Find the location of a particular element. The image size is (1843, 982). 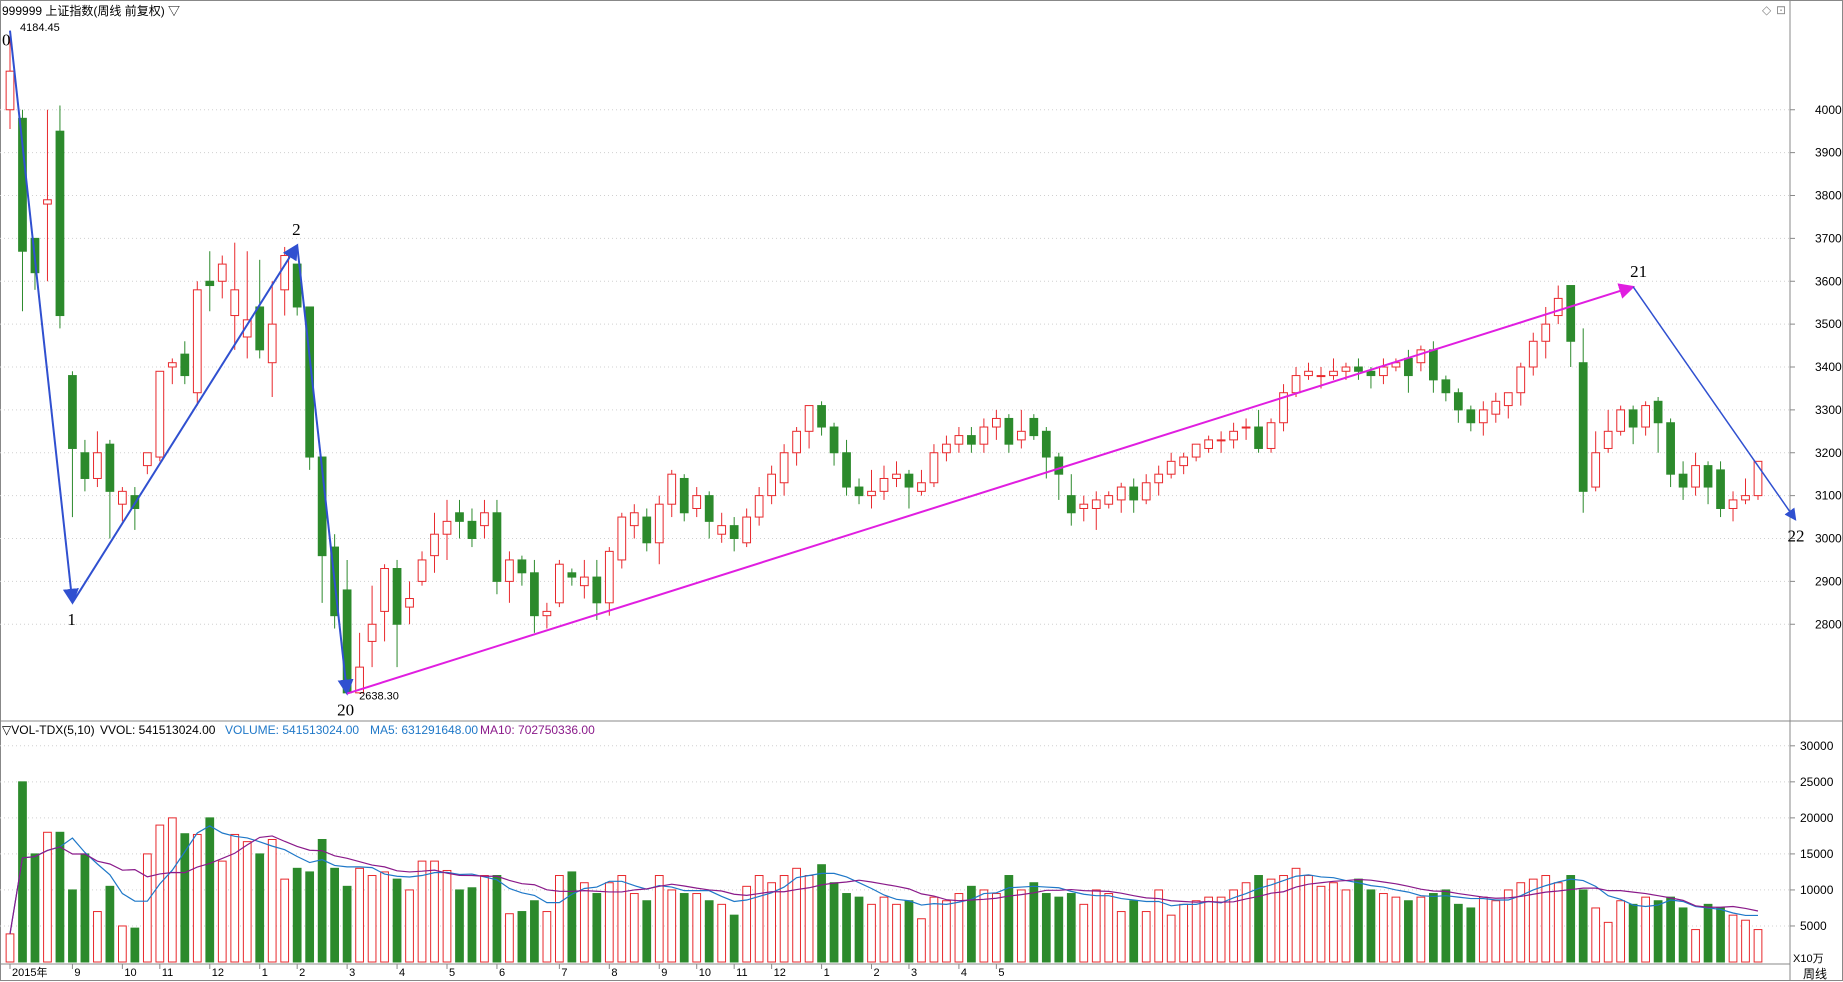

wave-label: 2 is located at coordinates (296, 229).